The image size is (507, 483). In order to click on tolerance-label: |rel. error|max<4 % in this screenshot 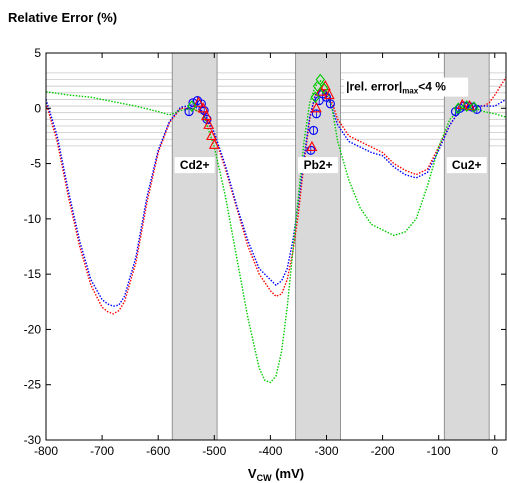, I will do `click(396, 88)`.